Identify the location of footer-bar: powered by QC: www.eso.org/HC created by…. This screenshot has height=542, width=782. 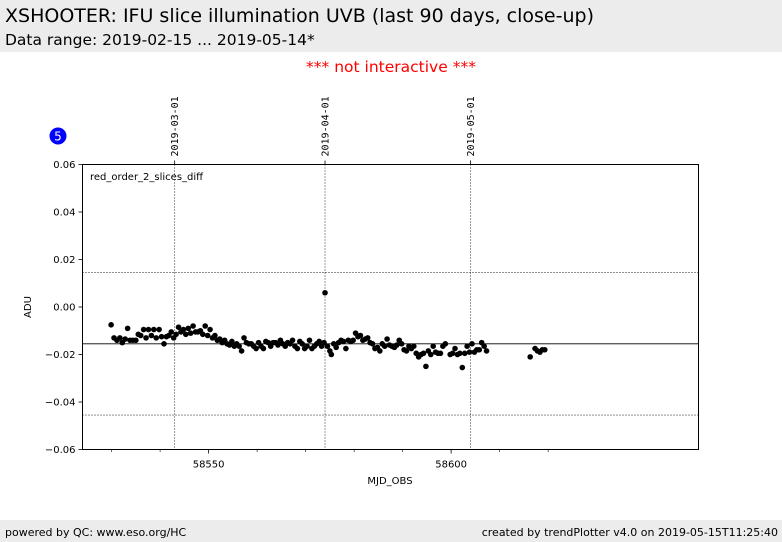
(391, 531).